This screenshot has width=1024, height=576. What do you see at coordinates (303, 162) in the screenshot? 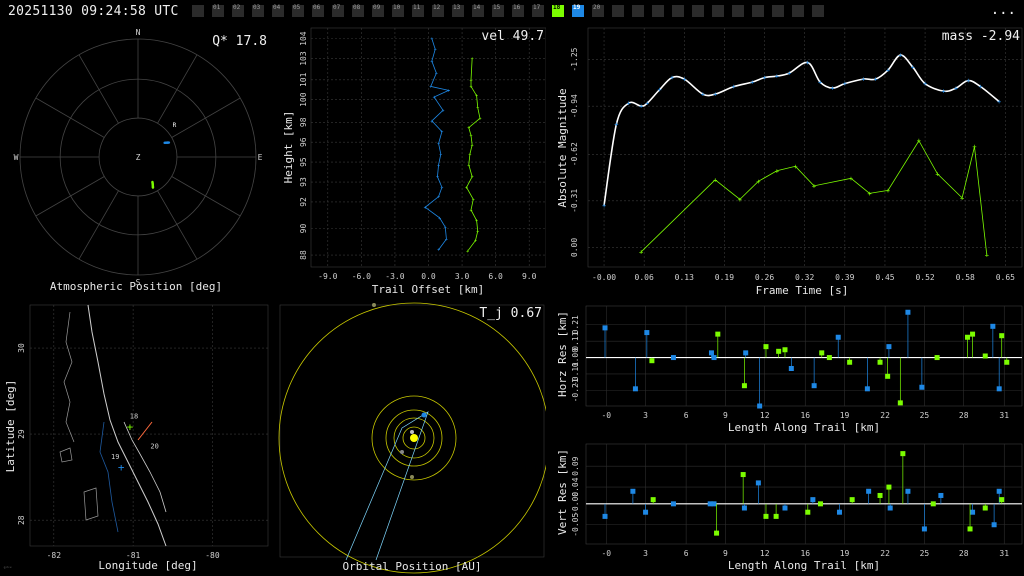
I see `y-tick-label: 95` at bounding box center [303, 162].